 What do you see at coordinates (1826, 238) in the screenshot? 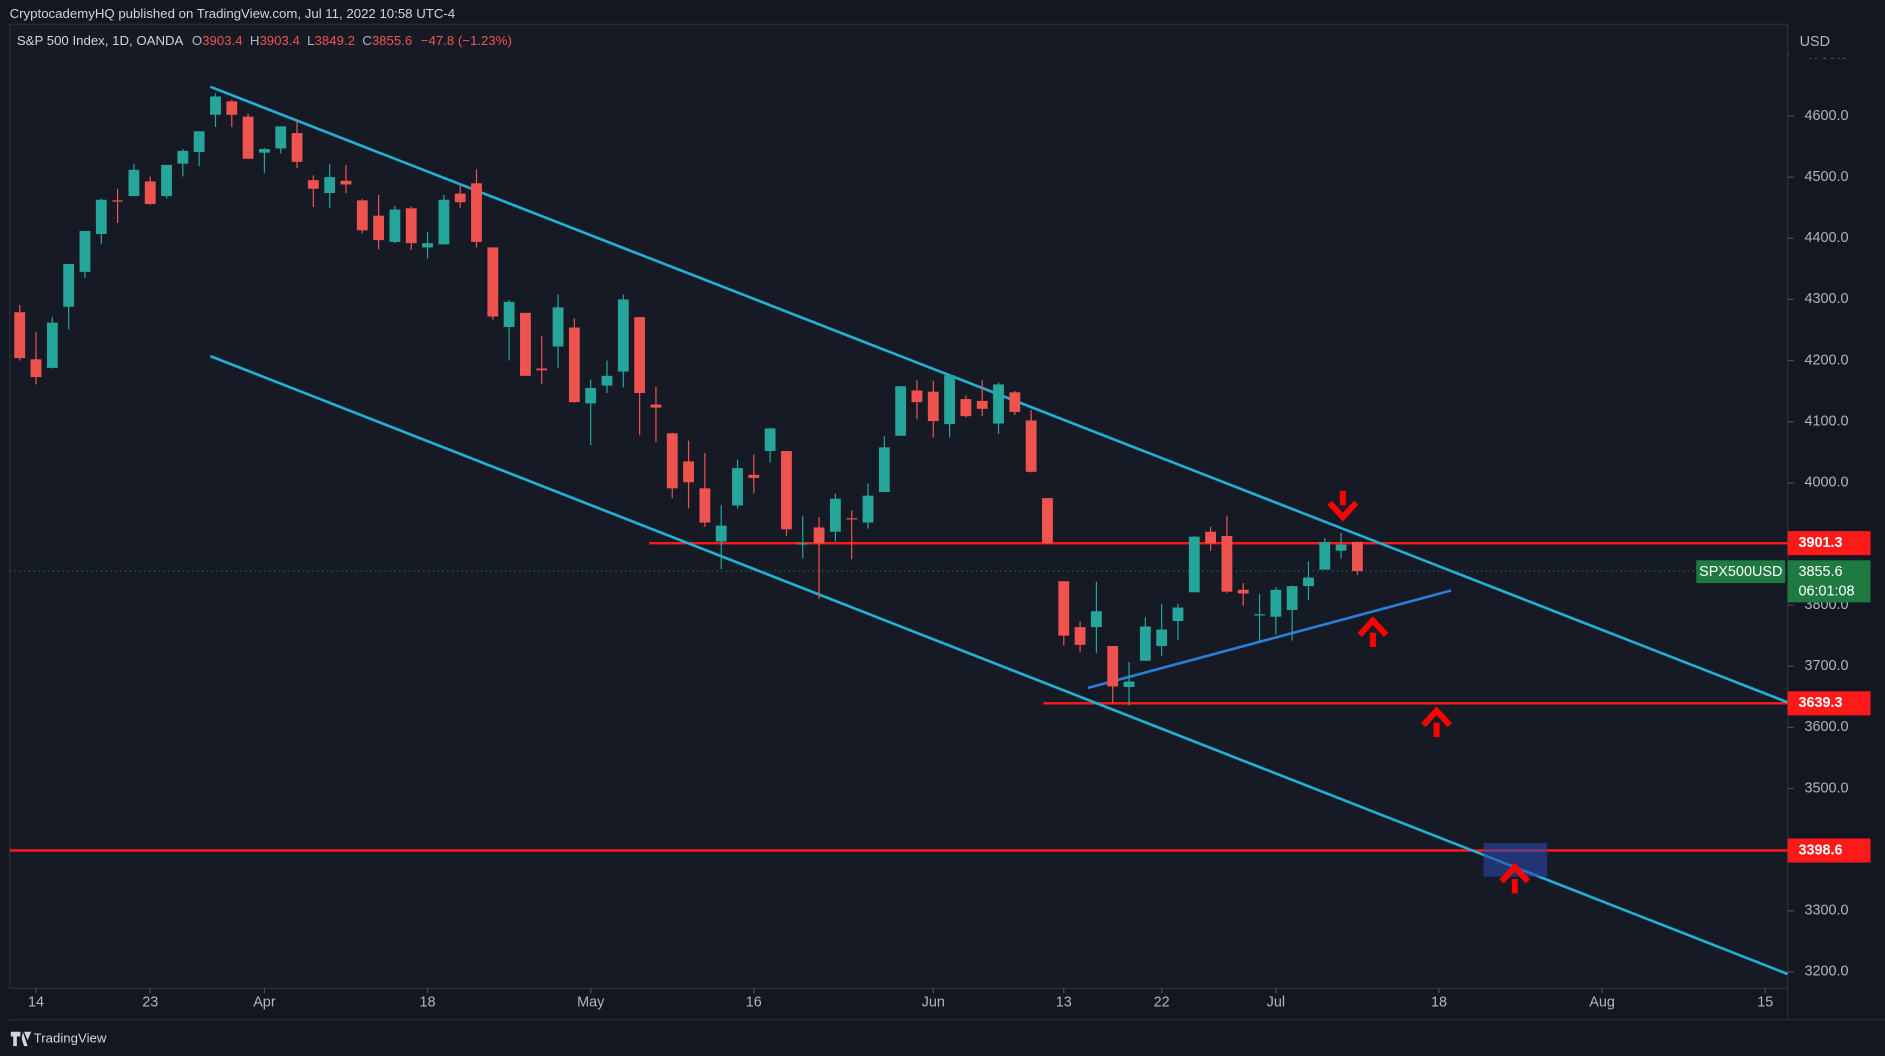
I see `y-tick-label: 4400.0` at bounding box center [1826, 238].